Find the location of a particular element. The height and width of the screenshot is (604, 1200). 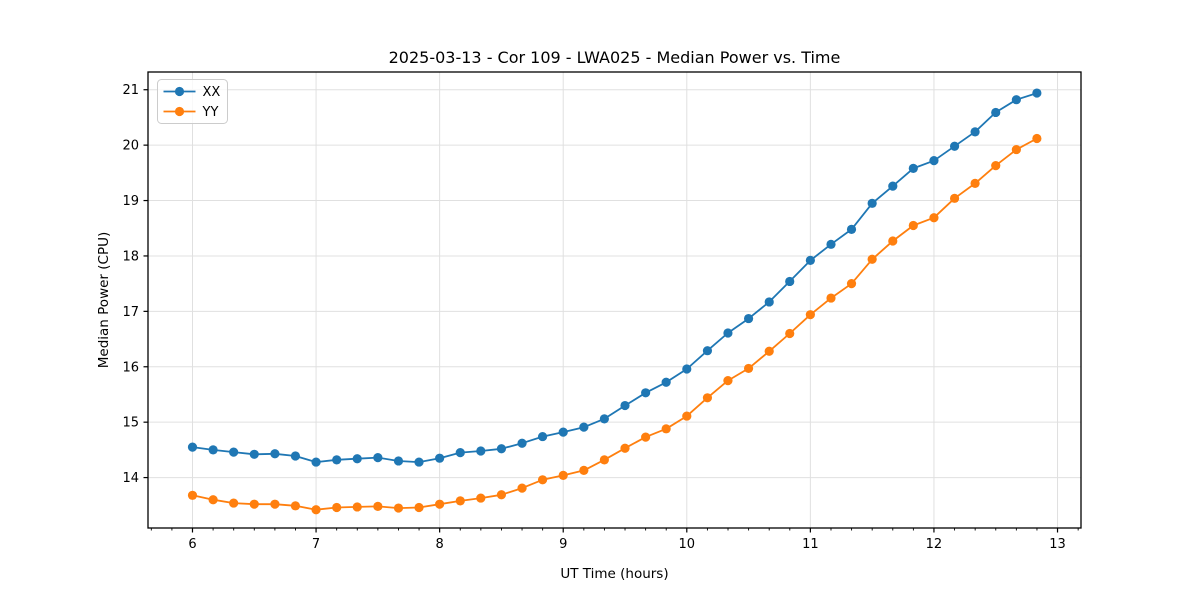

y-tick-label: 20 is located at coordinates (130, 146).